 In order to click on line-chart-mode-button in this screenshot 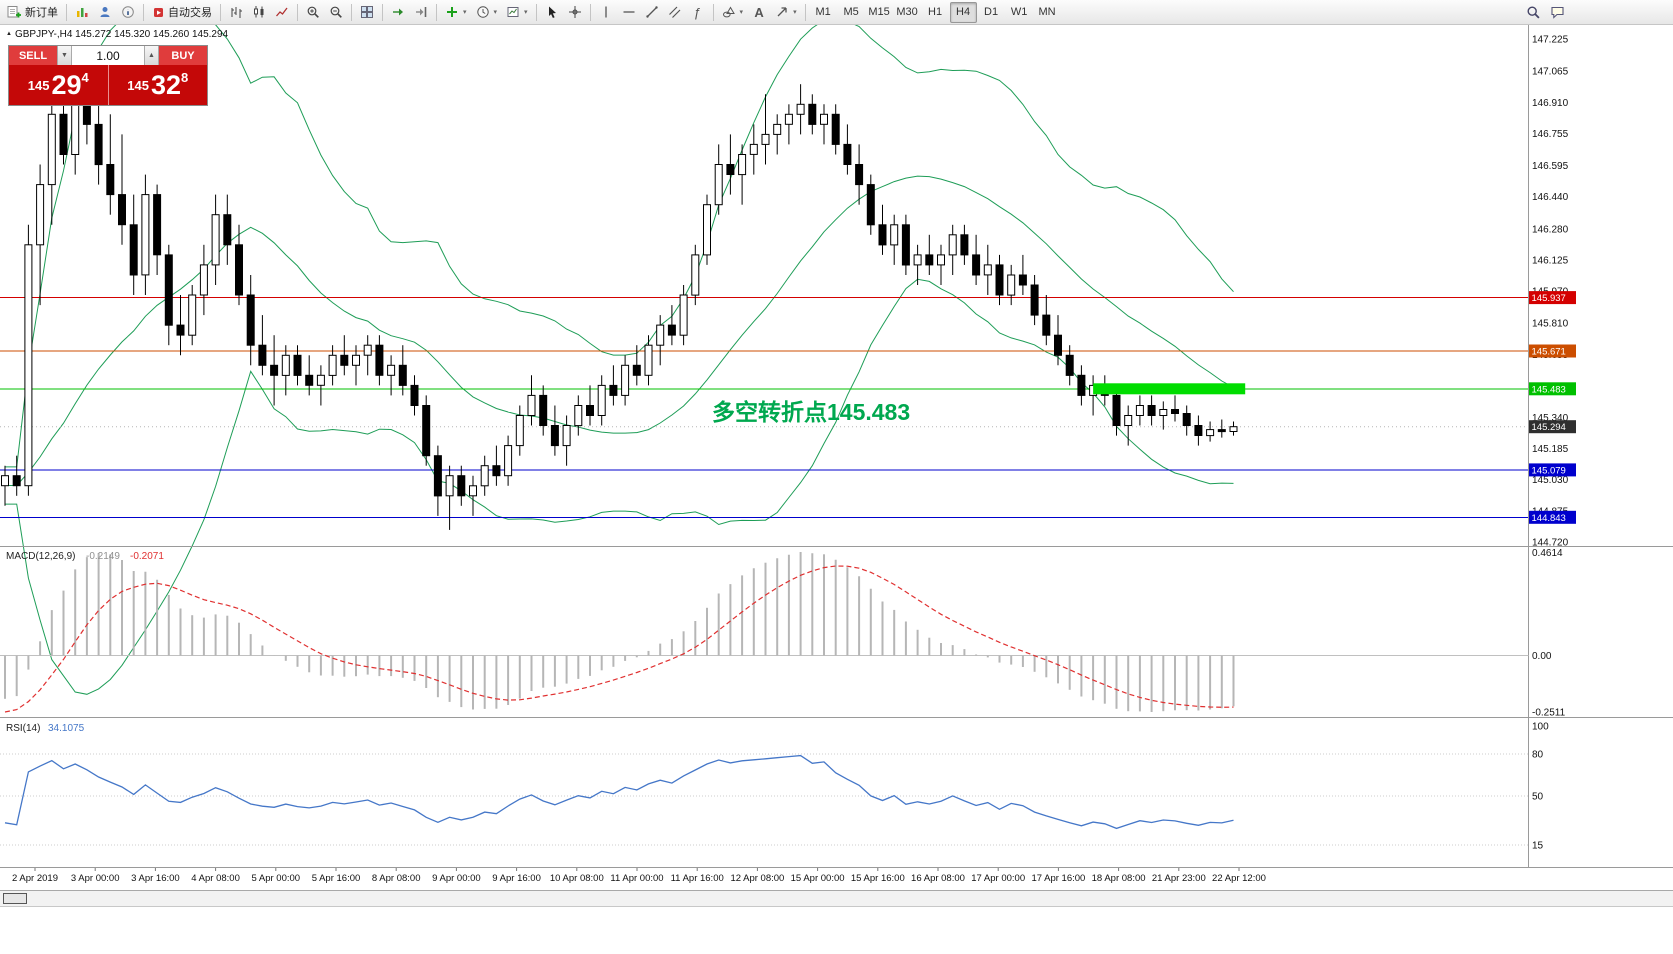, I will do `click(282, 12)`.